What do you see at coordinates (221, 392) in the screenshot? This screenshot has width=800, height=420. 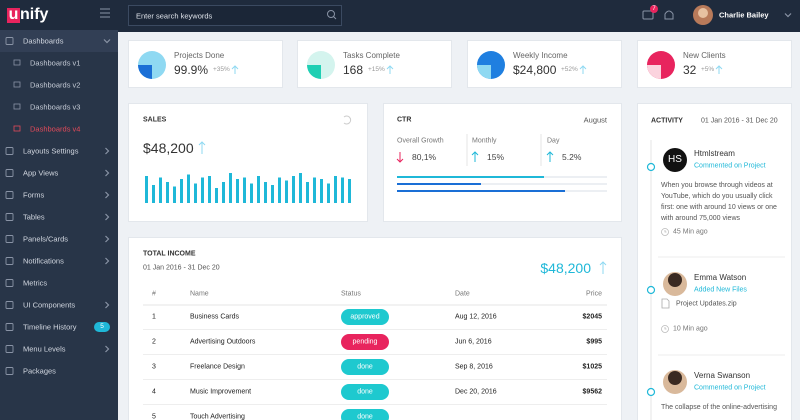 I see `cell-name: Music Improvement` at bounding box center [221, 392].